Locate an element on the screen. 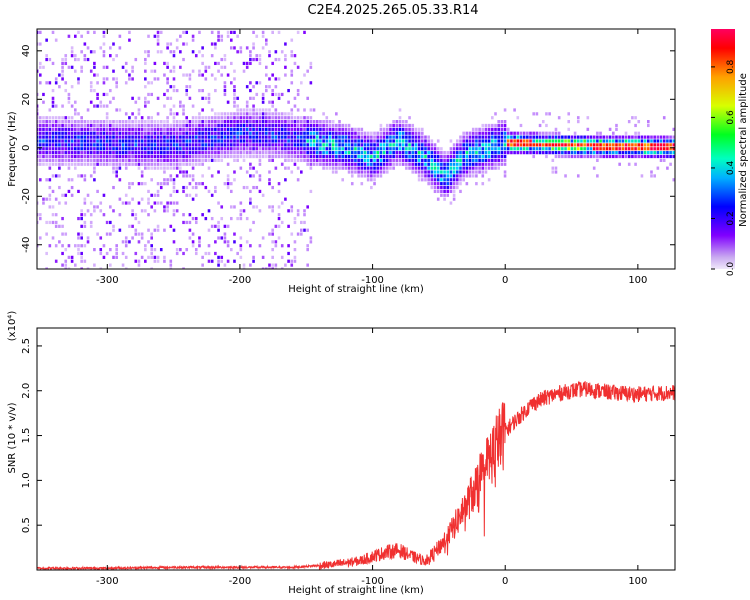 This screenshot has width=750, height=600. spectrogram-ytick-label: 20 is located at coordinates (26, 99).